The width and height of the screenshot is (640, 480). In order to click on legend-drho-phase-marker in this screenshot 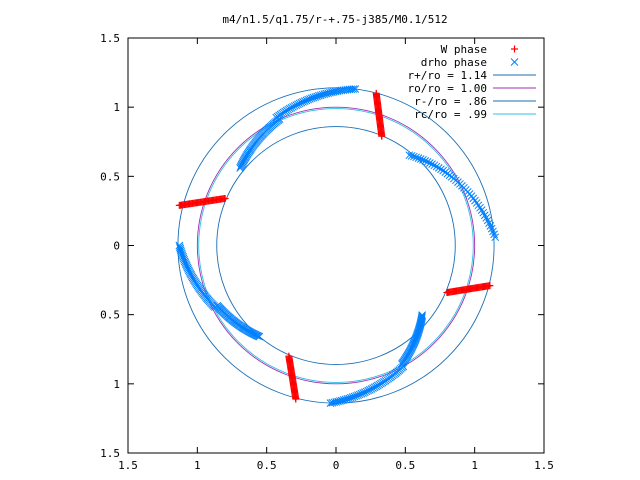, I will do `click(514, 62)`.